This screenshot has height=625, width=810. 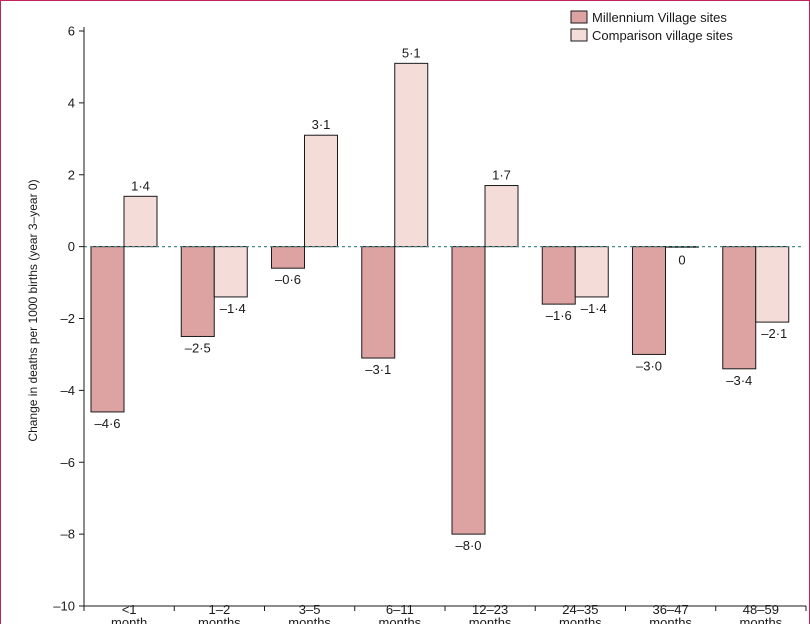 I want to click on data-label: 1·4, so click(x=140, y=185).